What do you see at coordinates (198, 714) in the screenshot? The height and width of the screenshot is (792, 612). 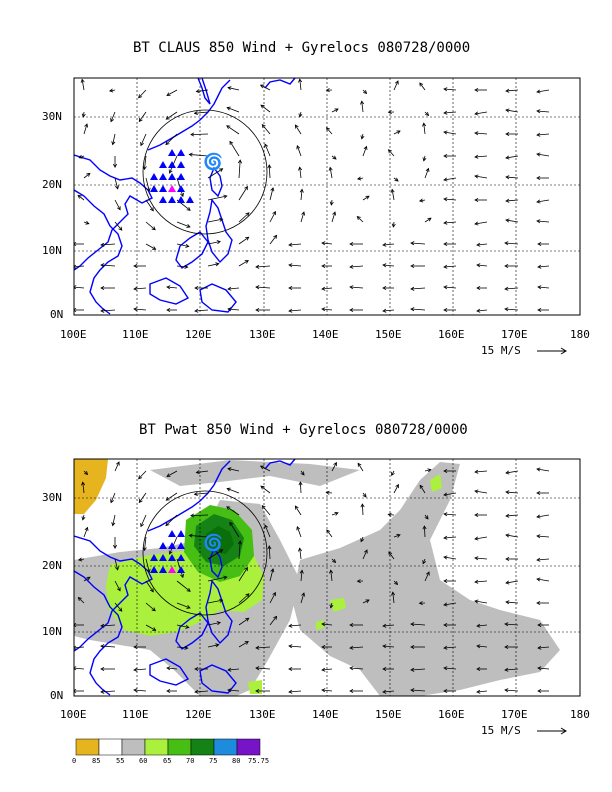 I see `panel-2-xtick: 120E` at bounding box center [198, 714].